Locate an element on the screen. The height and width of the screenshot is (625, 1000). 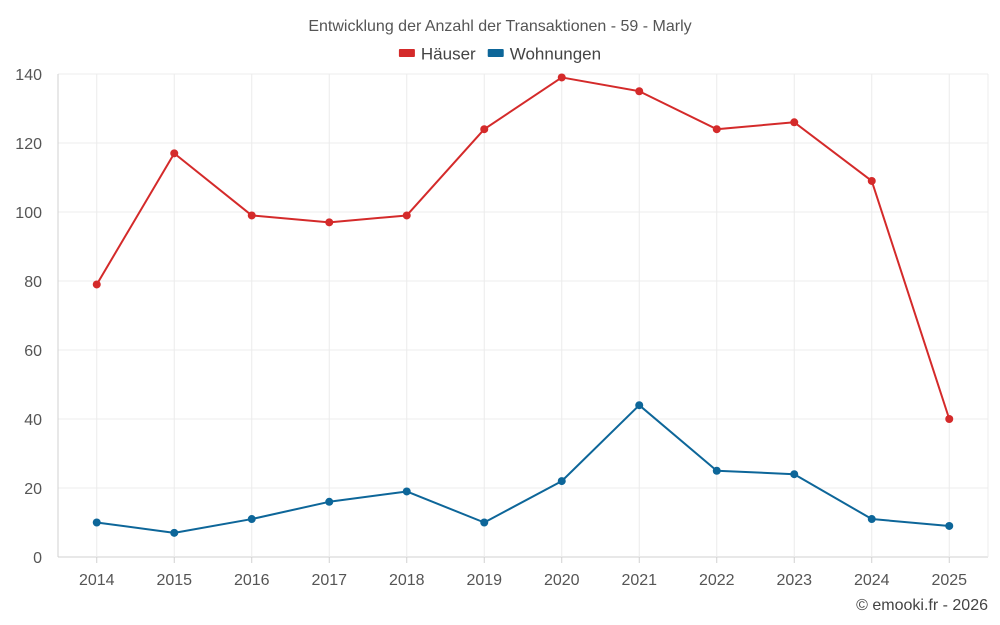
y-tick-label: 20 is located at coordinates (33, 489).